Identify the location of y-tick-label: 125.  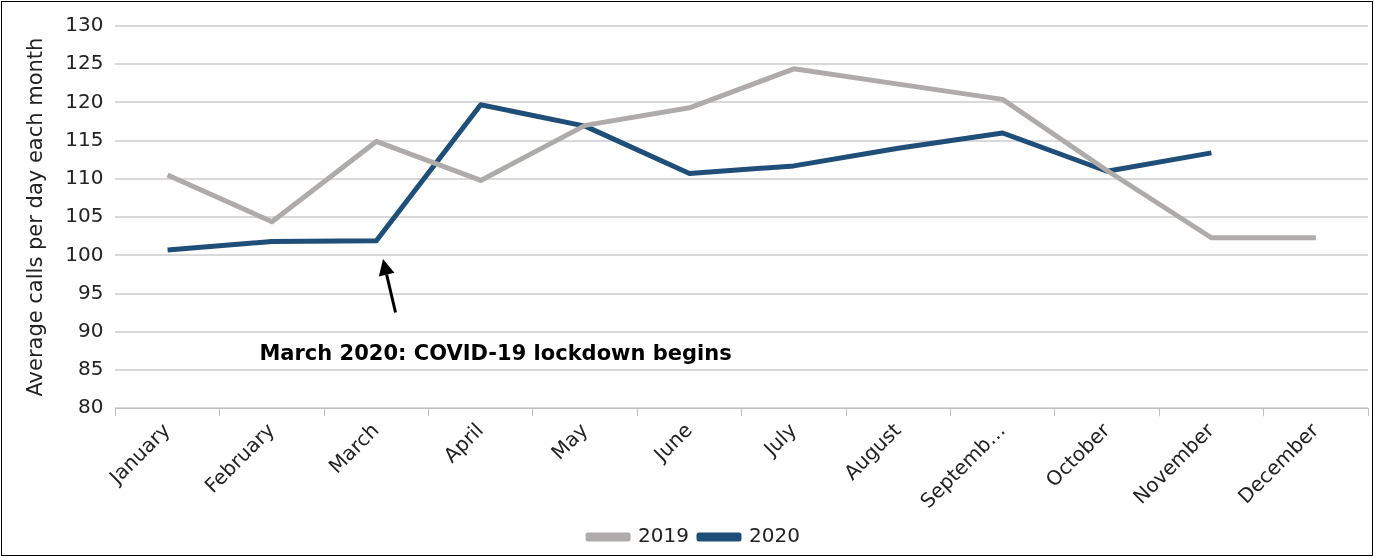
(84, 62).